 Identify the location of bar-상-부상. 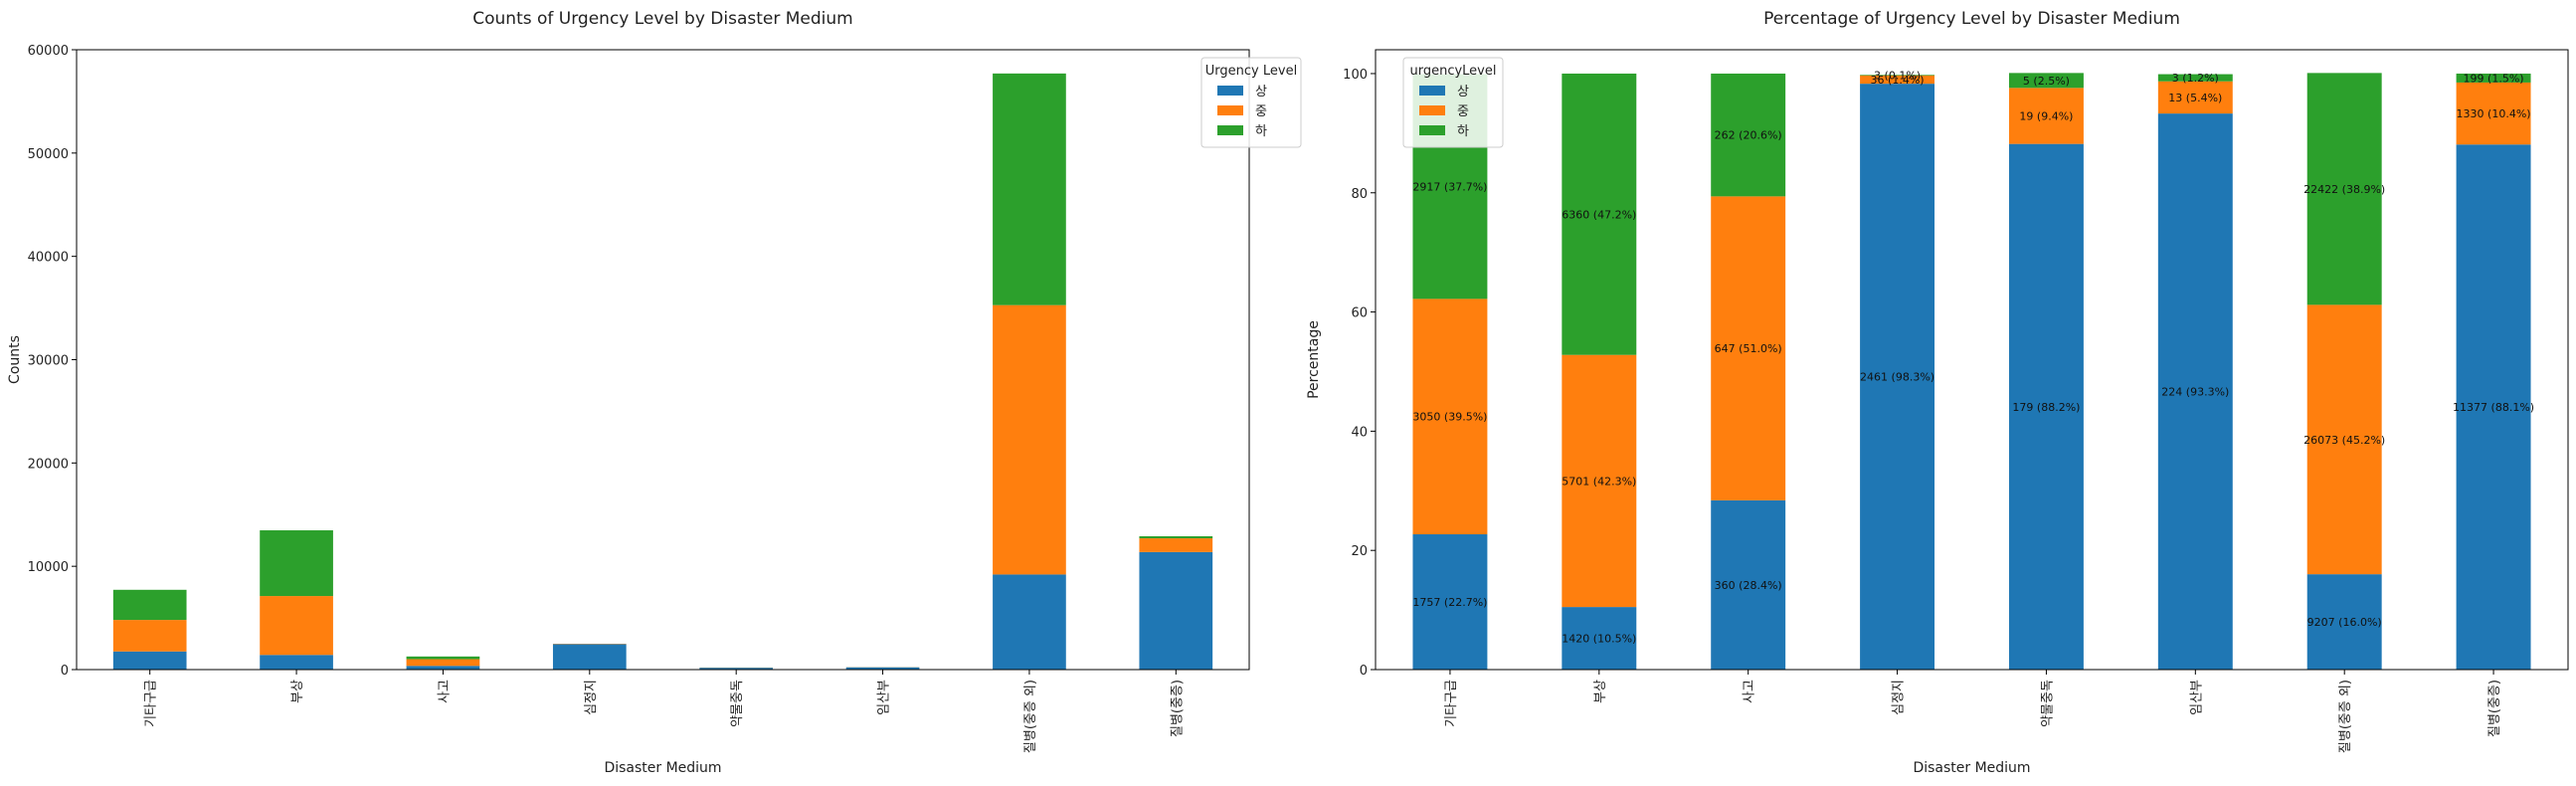
(1599, 638).